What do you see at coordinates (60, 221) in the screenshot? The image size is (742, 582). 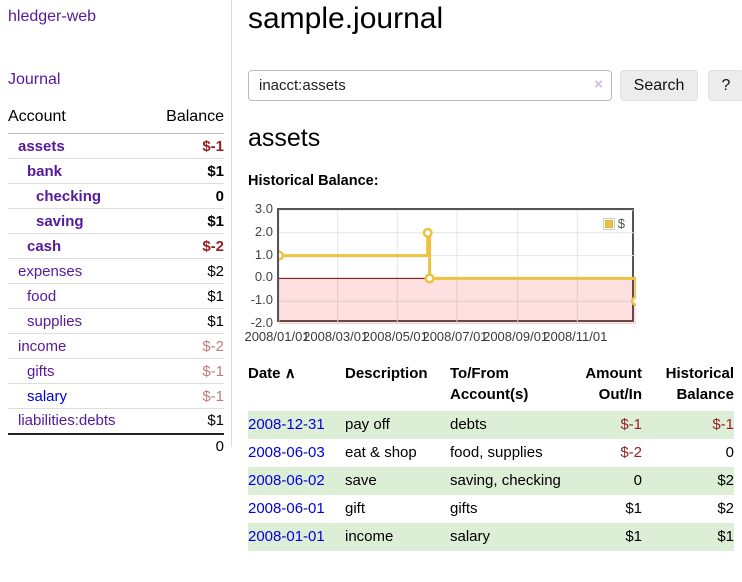 I see `account-link-saving: saving` at bounding box center [60, 221].